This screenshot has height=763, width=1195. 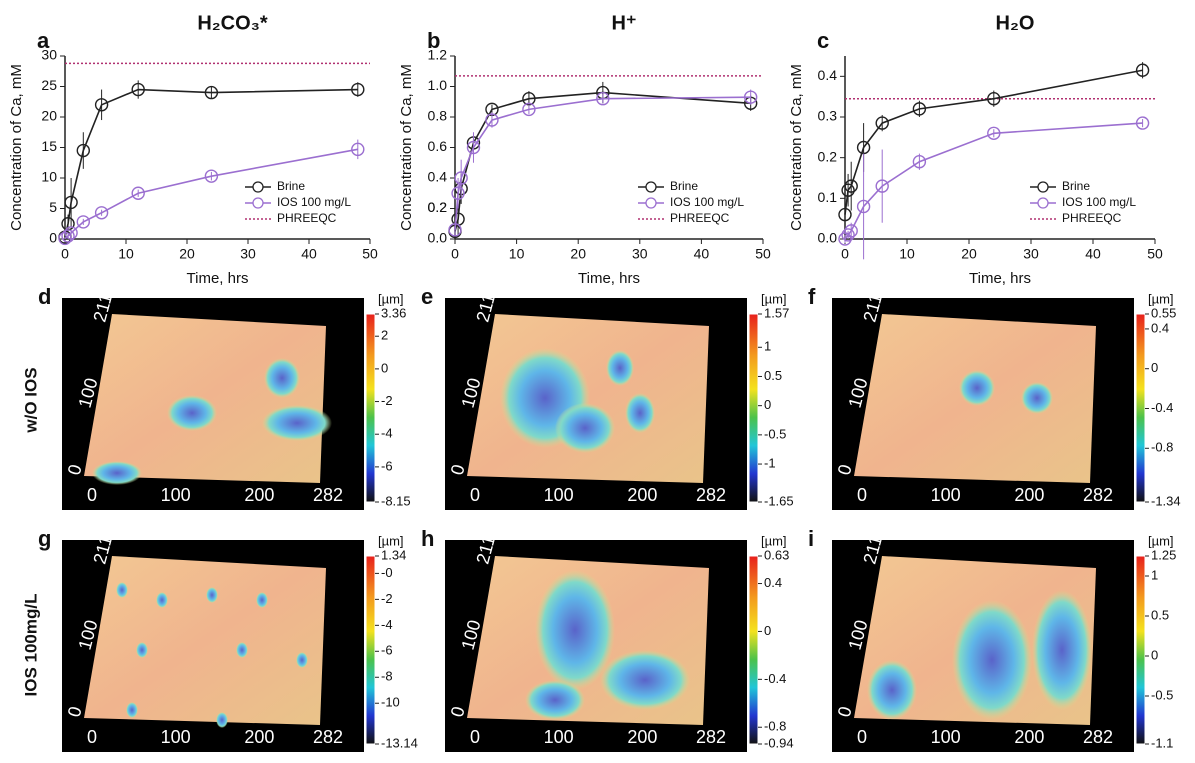 I want to click on chart-title: H₂CO₃*, so click(x=232, y=23).